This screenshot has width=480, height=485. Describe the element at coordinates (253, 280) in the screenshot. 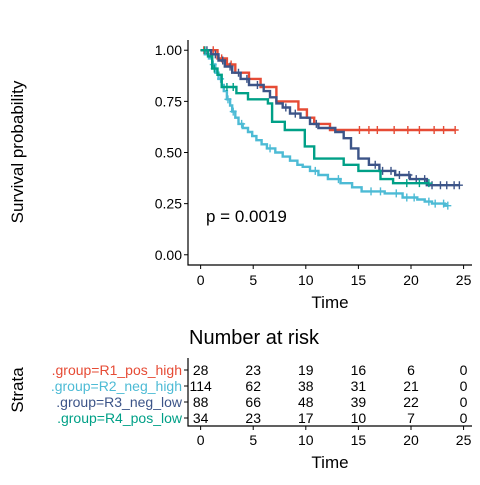

I see `x-tick-label: 5` at that location.